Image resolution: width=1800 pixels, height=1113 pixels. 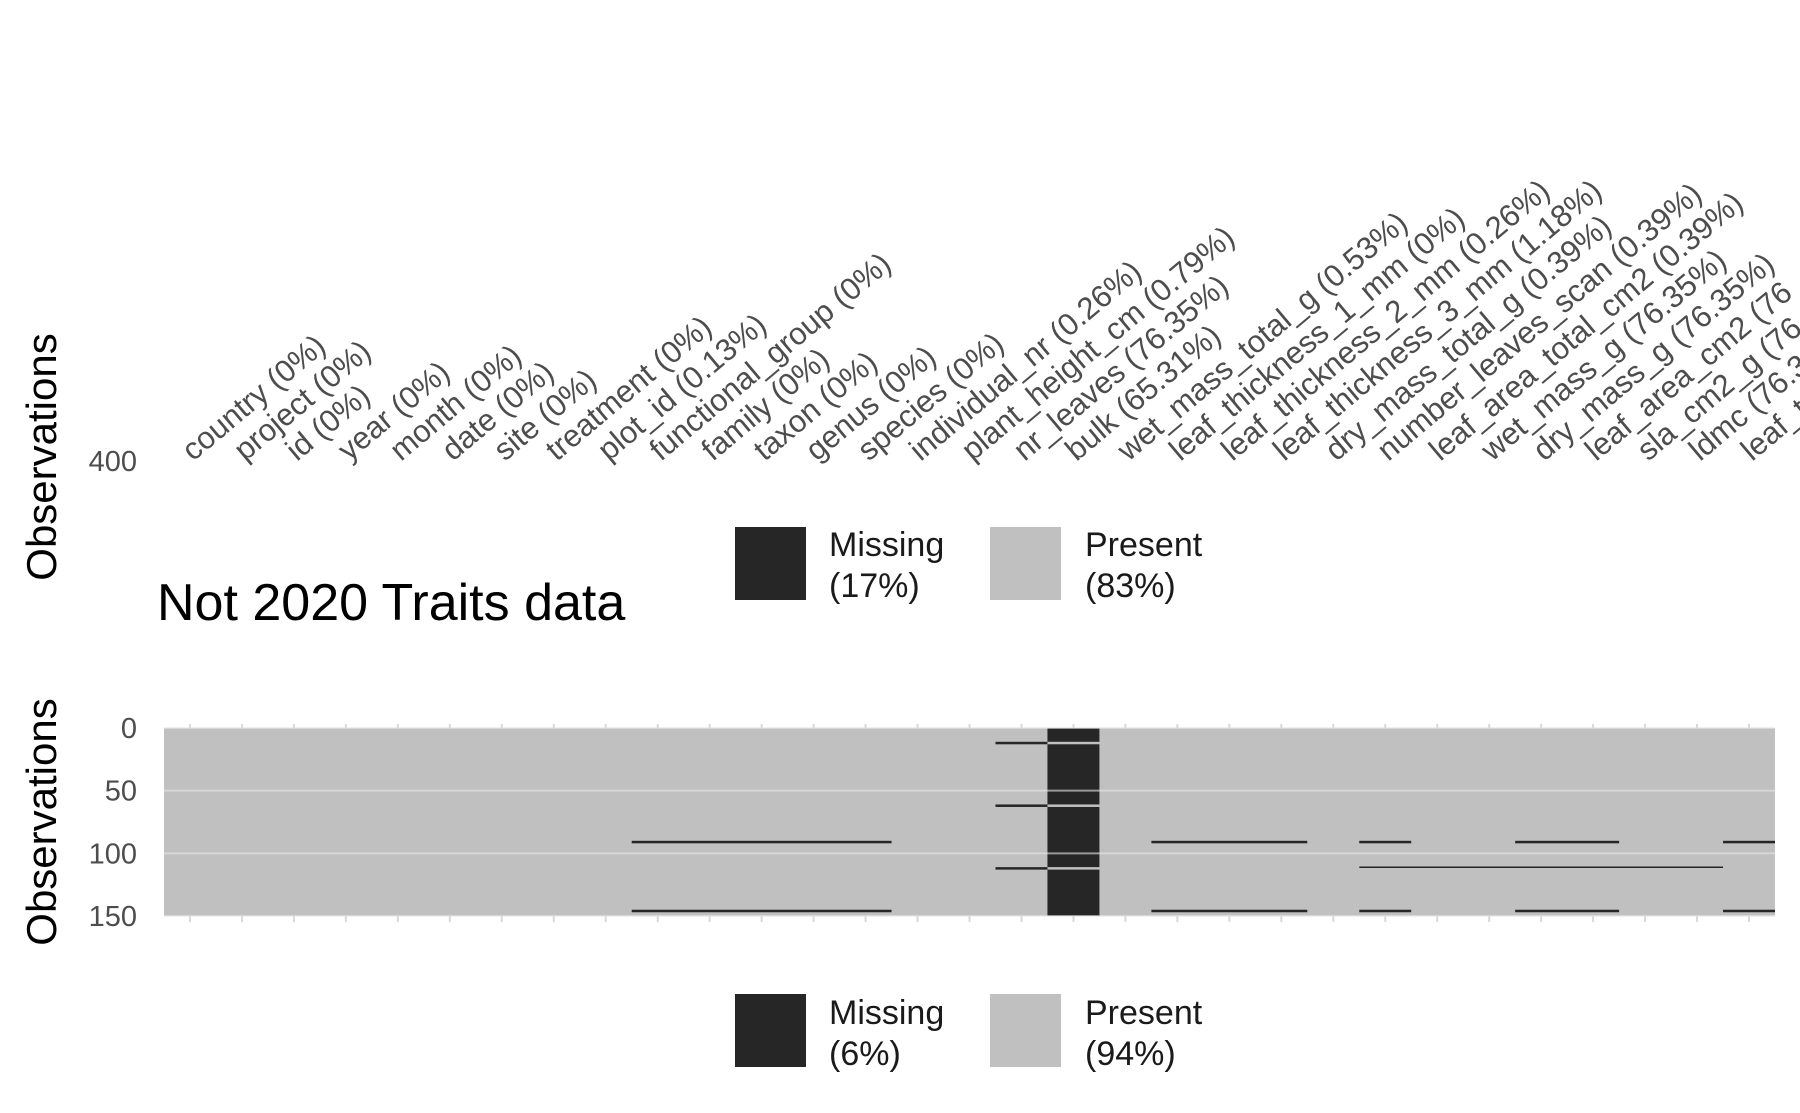 What do you see at coordinates (874, 586) in the screenshot?
I see `top-legend-pct-missing: (17%)` at bounding box center [874, 586].